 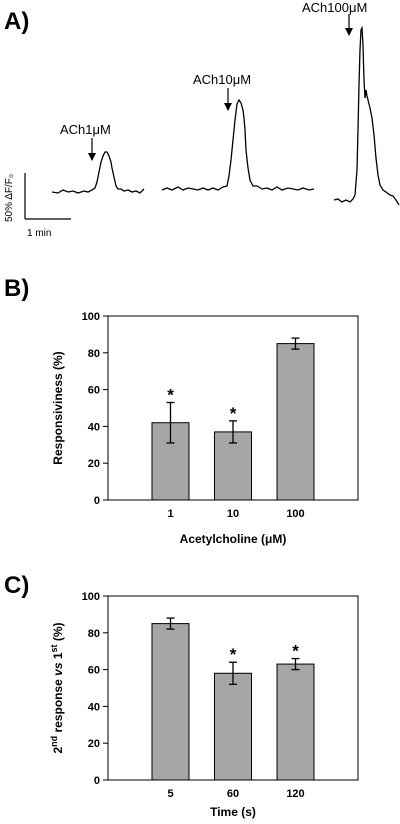 What do you see at coordinates (233, 514) in the screenshot?
I see `chart-0-x-tick-label-1: 10` at bounding box center [233, 514].